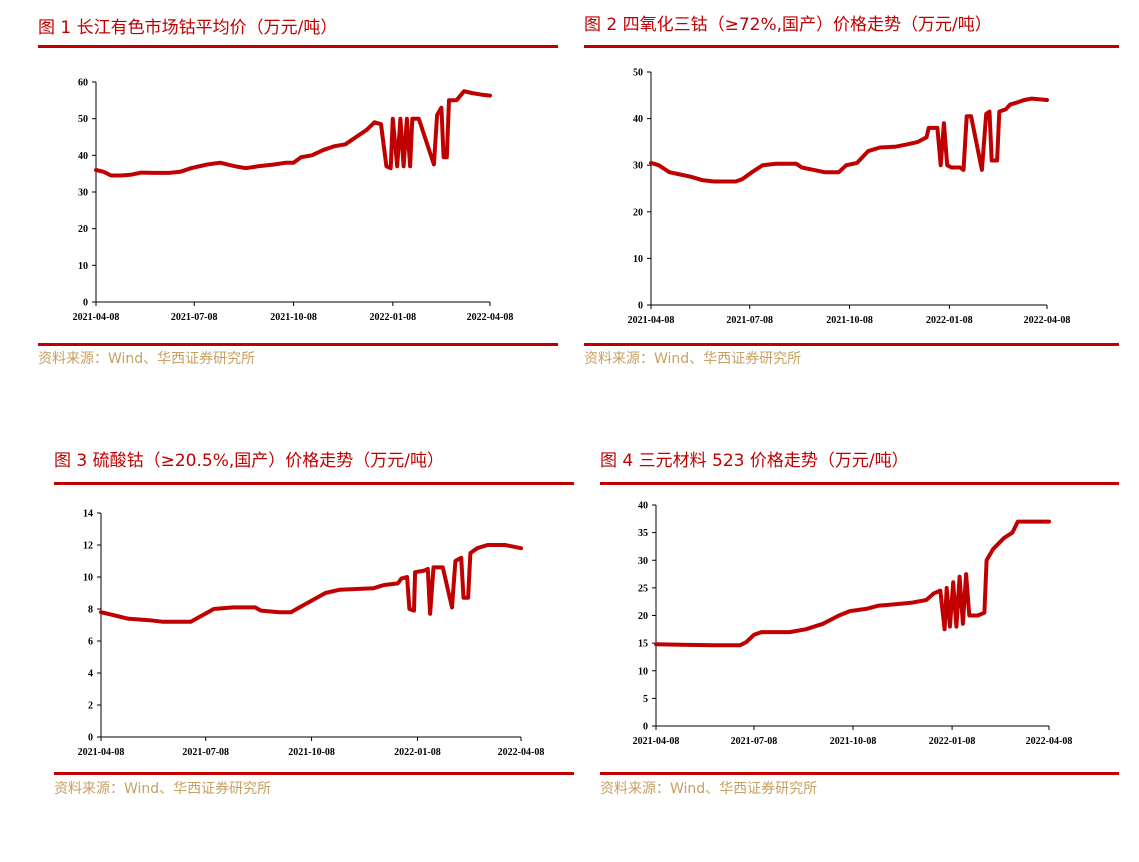  Describe the element at coordinates (788, 25) in the screenshot. I see `chart-title: 图 2 四氧化三钴（≥72%,国产）价格走势（万元/吨）` at that location.